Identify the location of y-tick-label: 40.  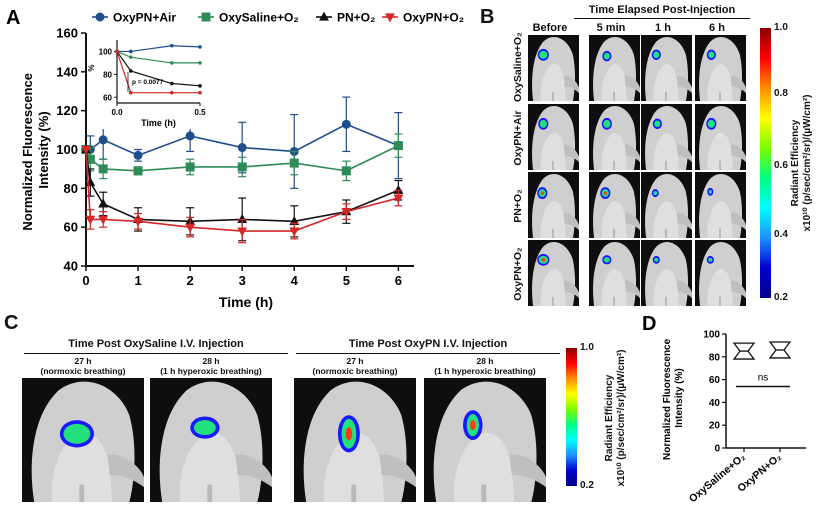
(715, 403).